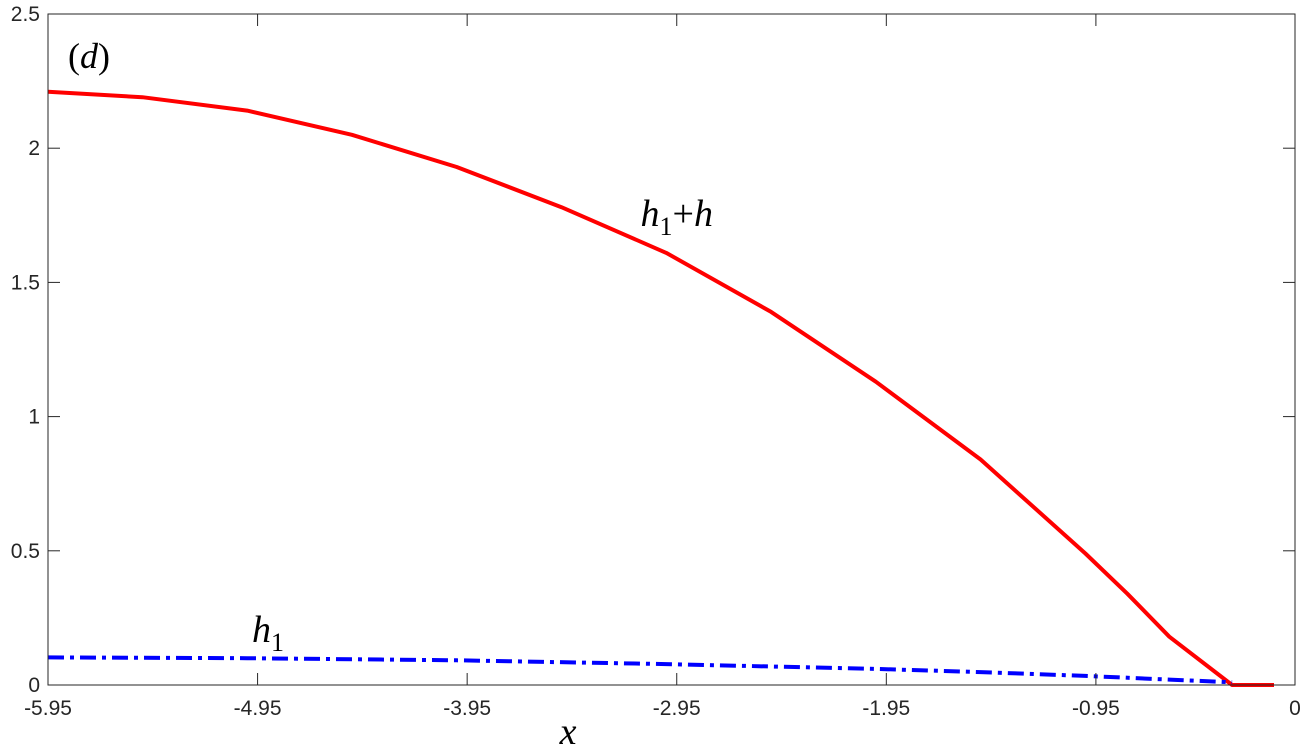 This screenshot has height=748, width=1304. I want to click on series-label-0: h1+h, so click(677, 217).